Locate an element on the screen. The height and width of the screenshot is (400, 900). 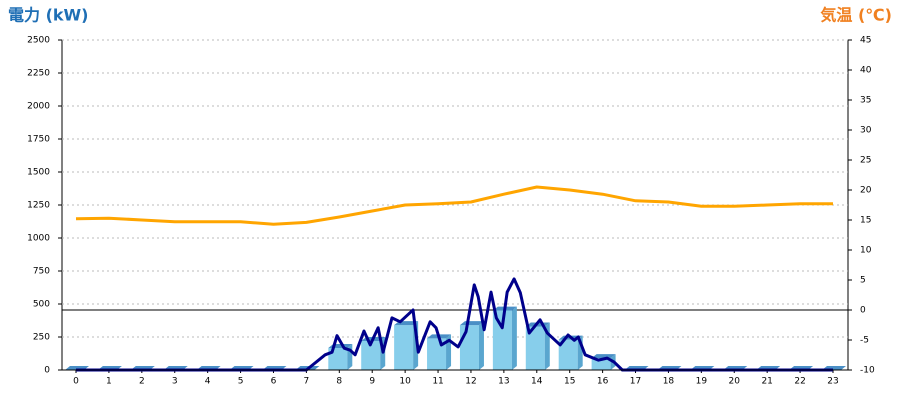
x-tick-label: 3 is located at coordinates (175, 382).